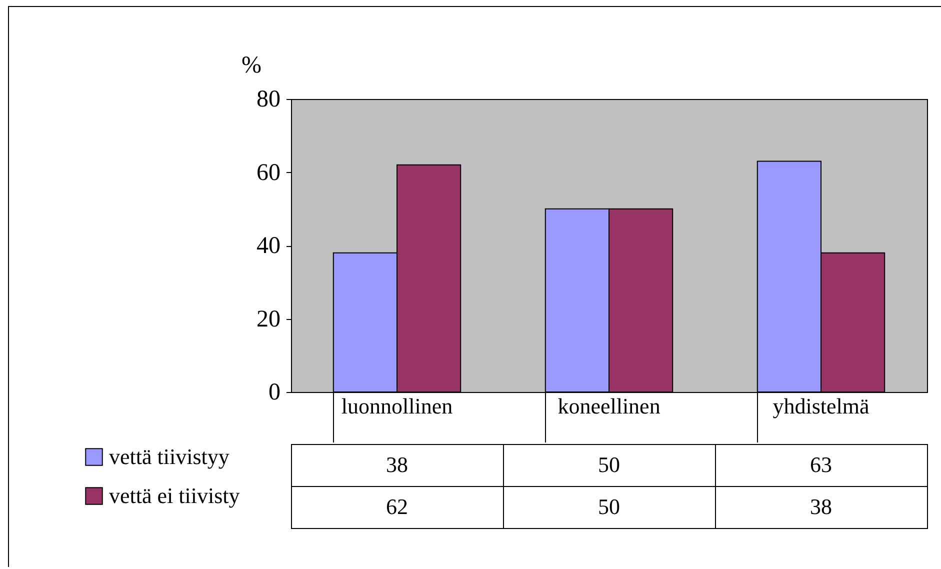 Image resolution: width=941 pixels, height=569 pixels. Describe the element at coordinates (268, 99) in the screenshot. I see `y-tick-label: 80` at that location.